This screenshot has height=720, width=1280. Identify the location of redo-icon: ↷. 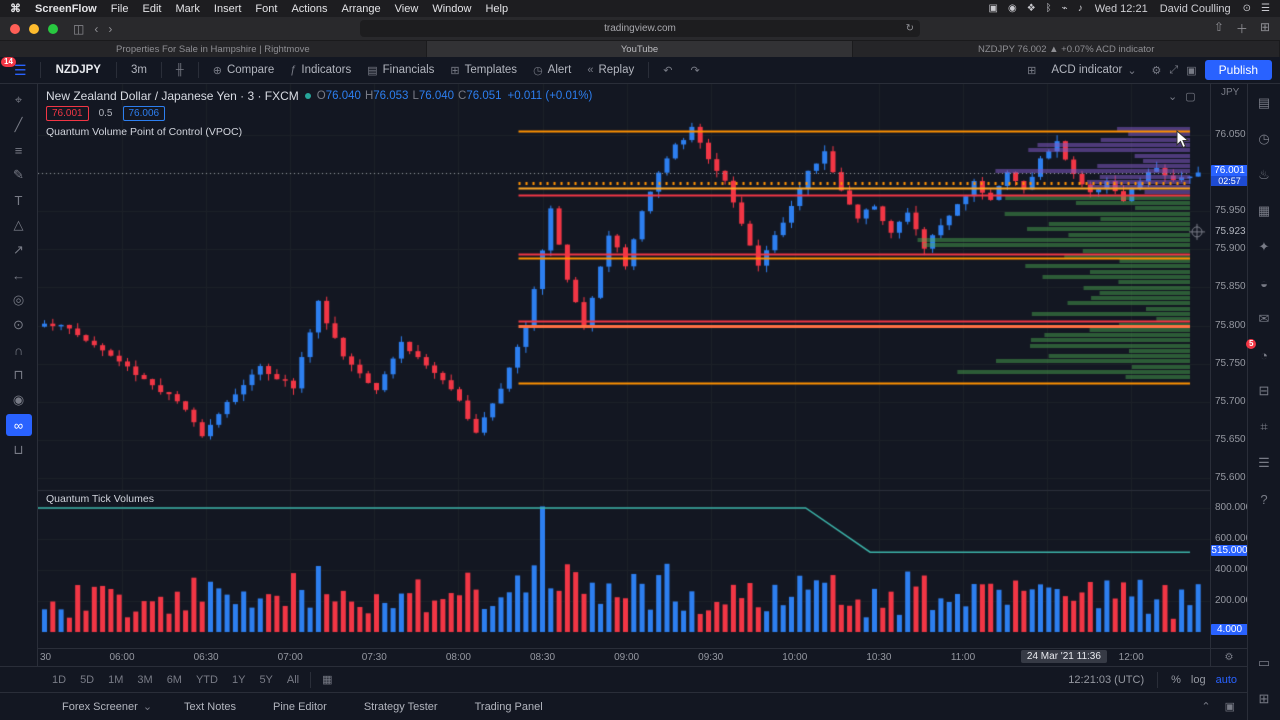
(695, 70).